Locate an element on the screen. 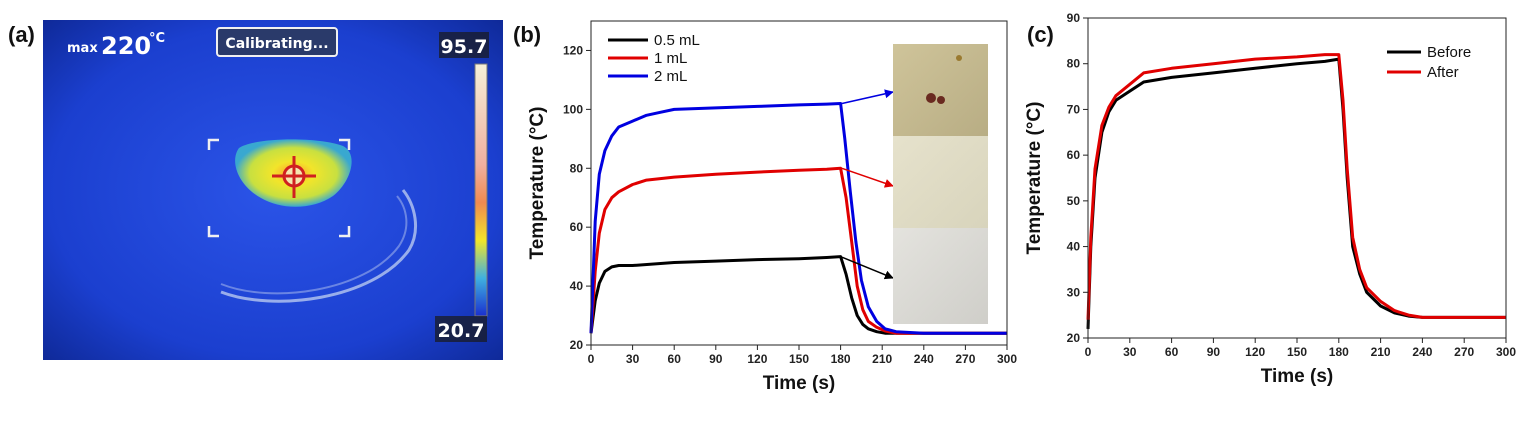 The height and width of the screenshot is (424, 1535). scale-top-value: 95.7 is located at coordinates (464, 47).